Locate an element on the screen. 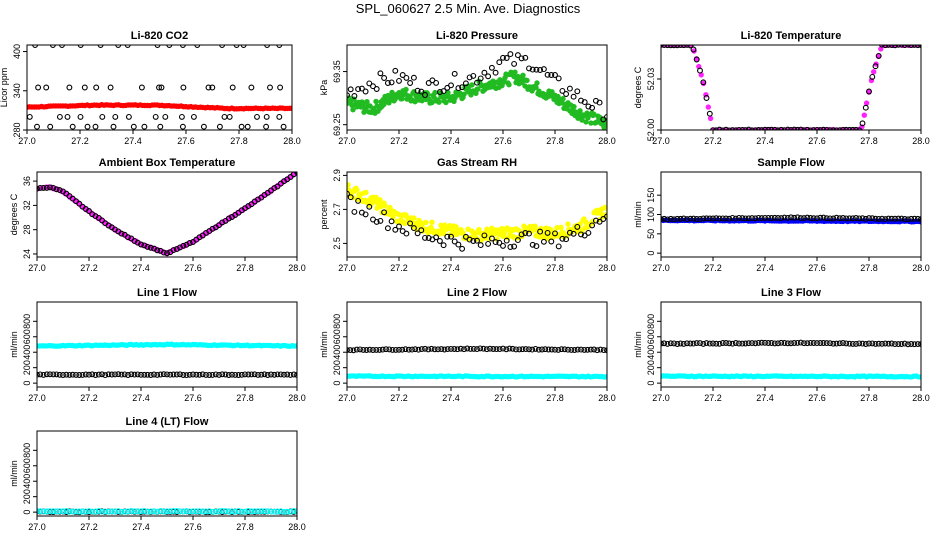 This screenshot has width=936, height=540. p8-x-tick-label: 28.0 is located at coordinates (607, 398).